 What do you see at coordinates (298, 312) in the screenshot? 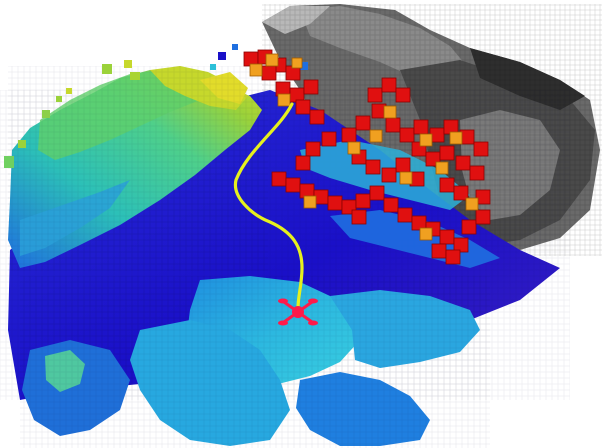
I see `drone-icon` at bounding box center [298, 312].